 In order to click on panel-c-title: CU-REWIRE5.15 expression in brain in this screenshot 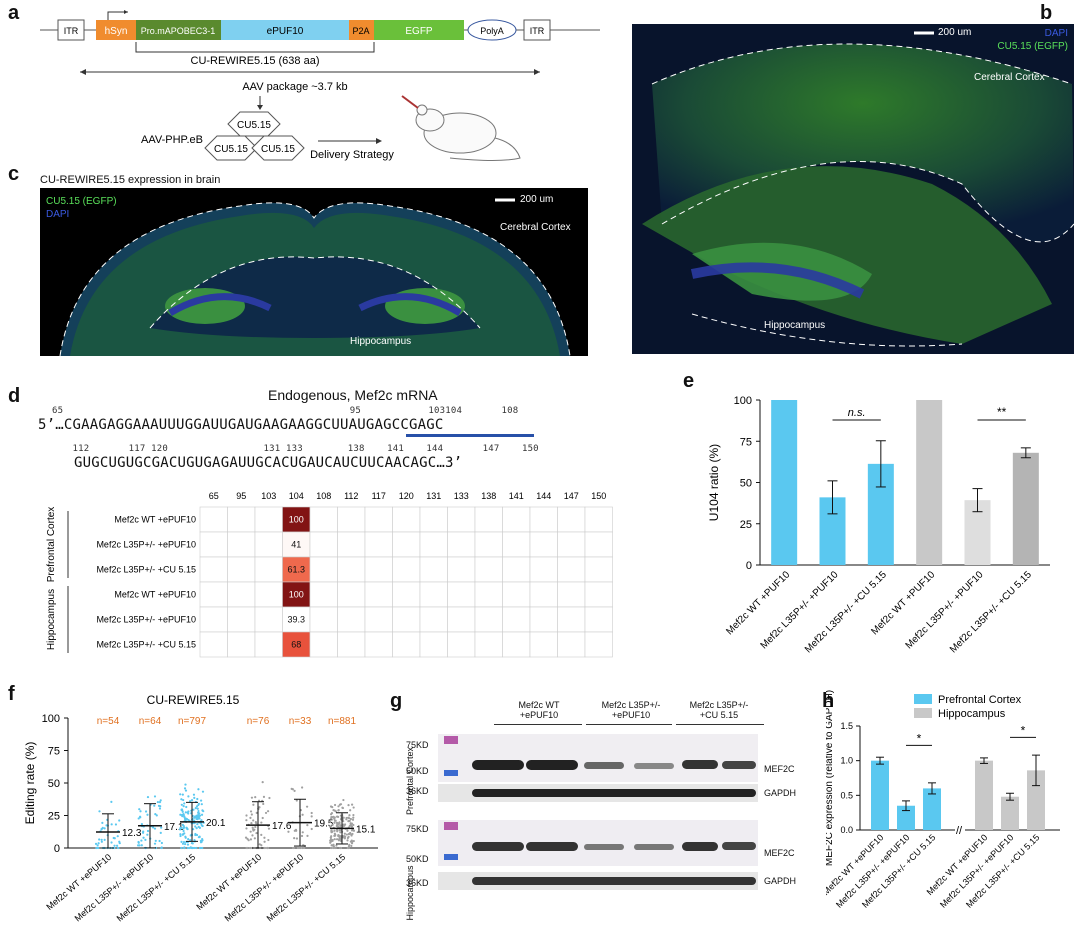, I will do `click(130, 180)`.